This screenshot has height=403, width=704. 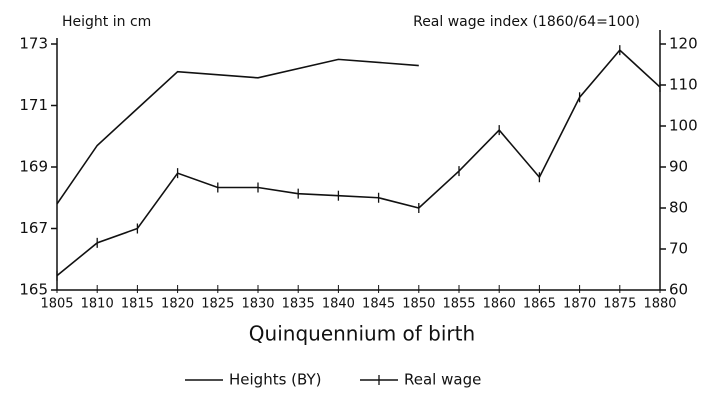 What do you see at coordinates (418, 304) in the screenshot?
I see `x-tick-label: 1850` at bounding box center [418, 304].